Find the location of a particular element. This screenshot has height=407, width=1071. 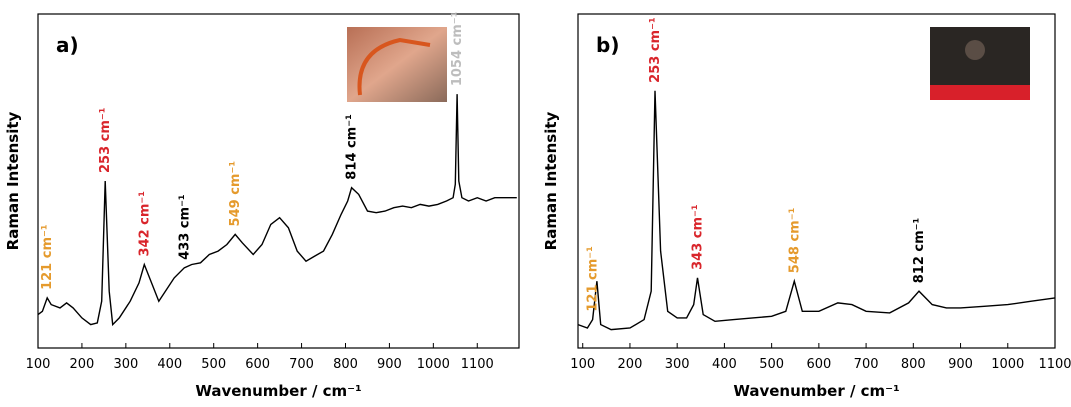

panel-label: a) is located at coordinates (67, 45).